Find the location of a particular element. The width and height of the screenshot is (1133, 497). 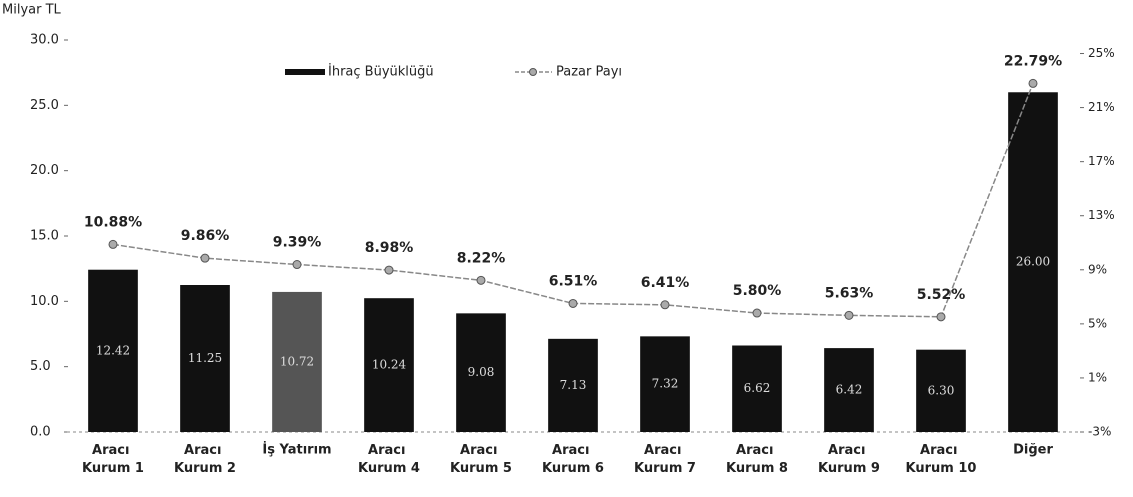

x-tick-label: Aracı Kurum 8 is located at coordinates (757, 459).